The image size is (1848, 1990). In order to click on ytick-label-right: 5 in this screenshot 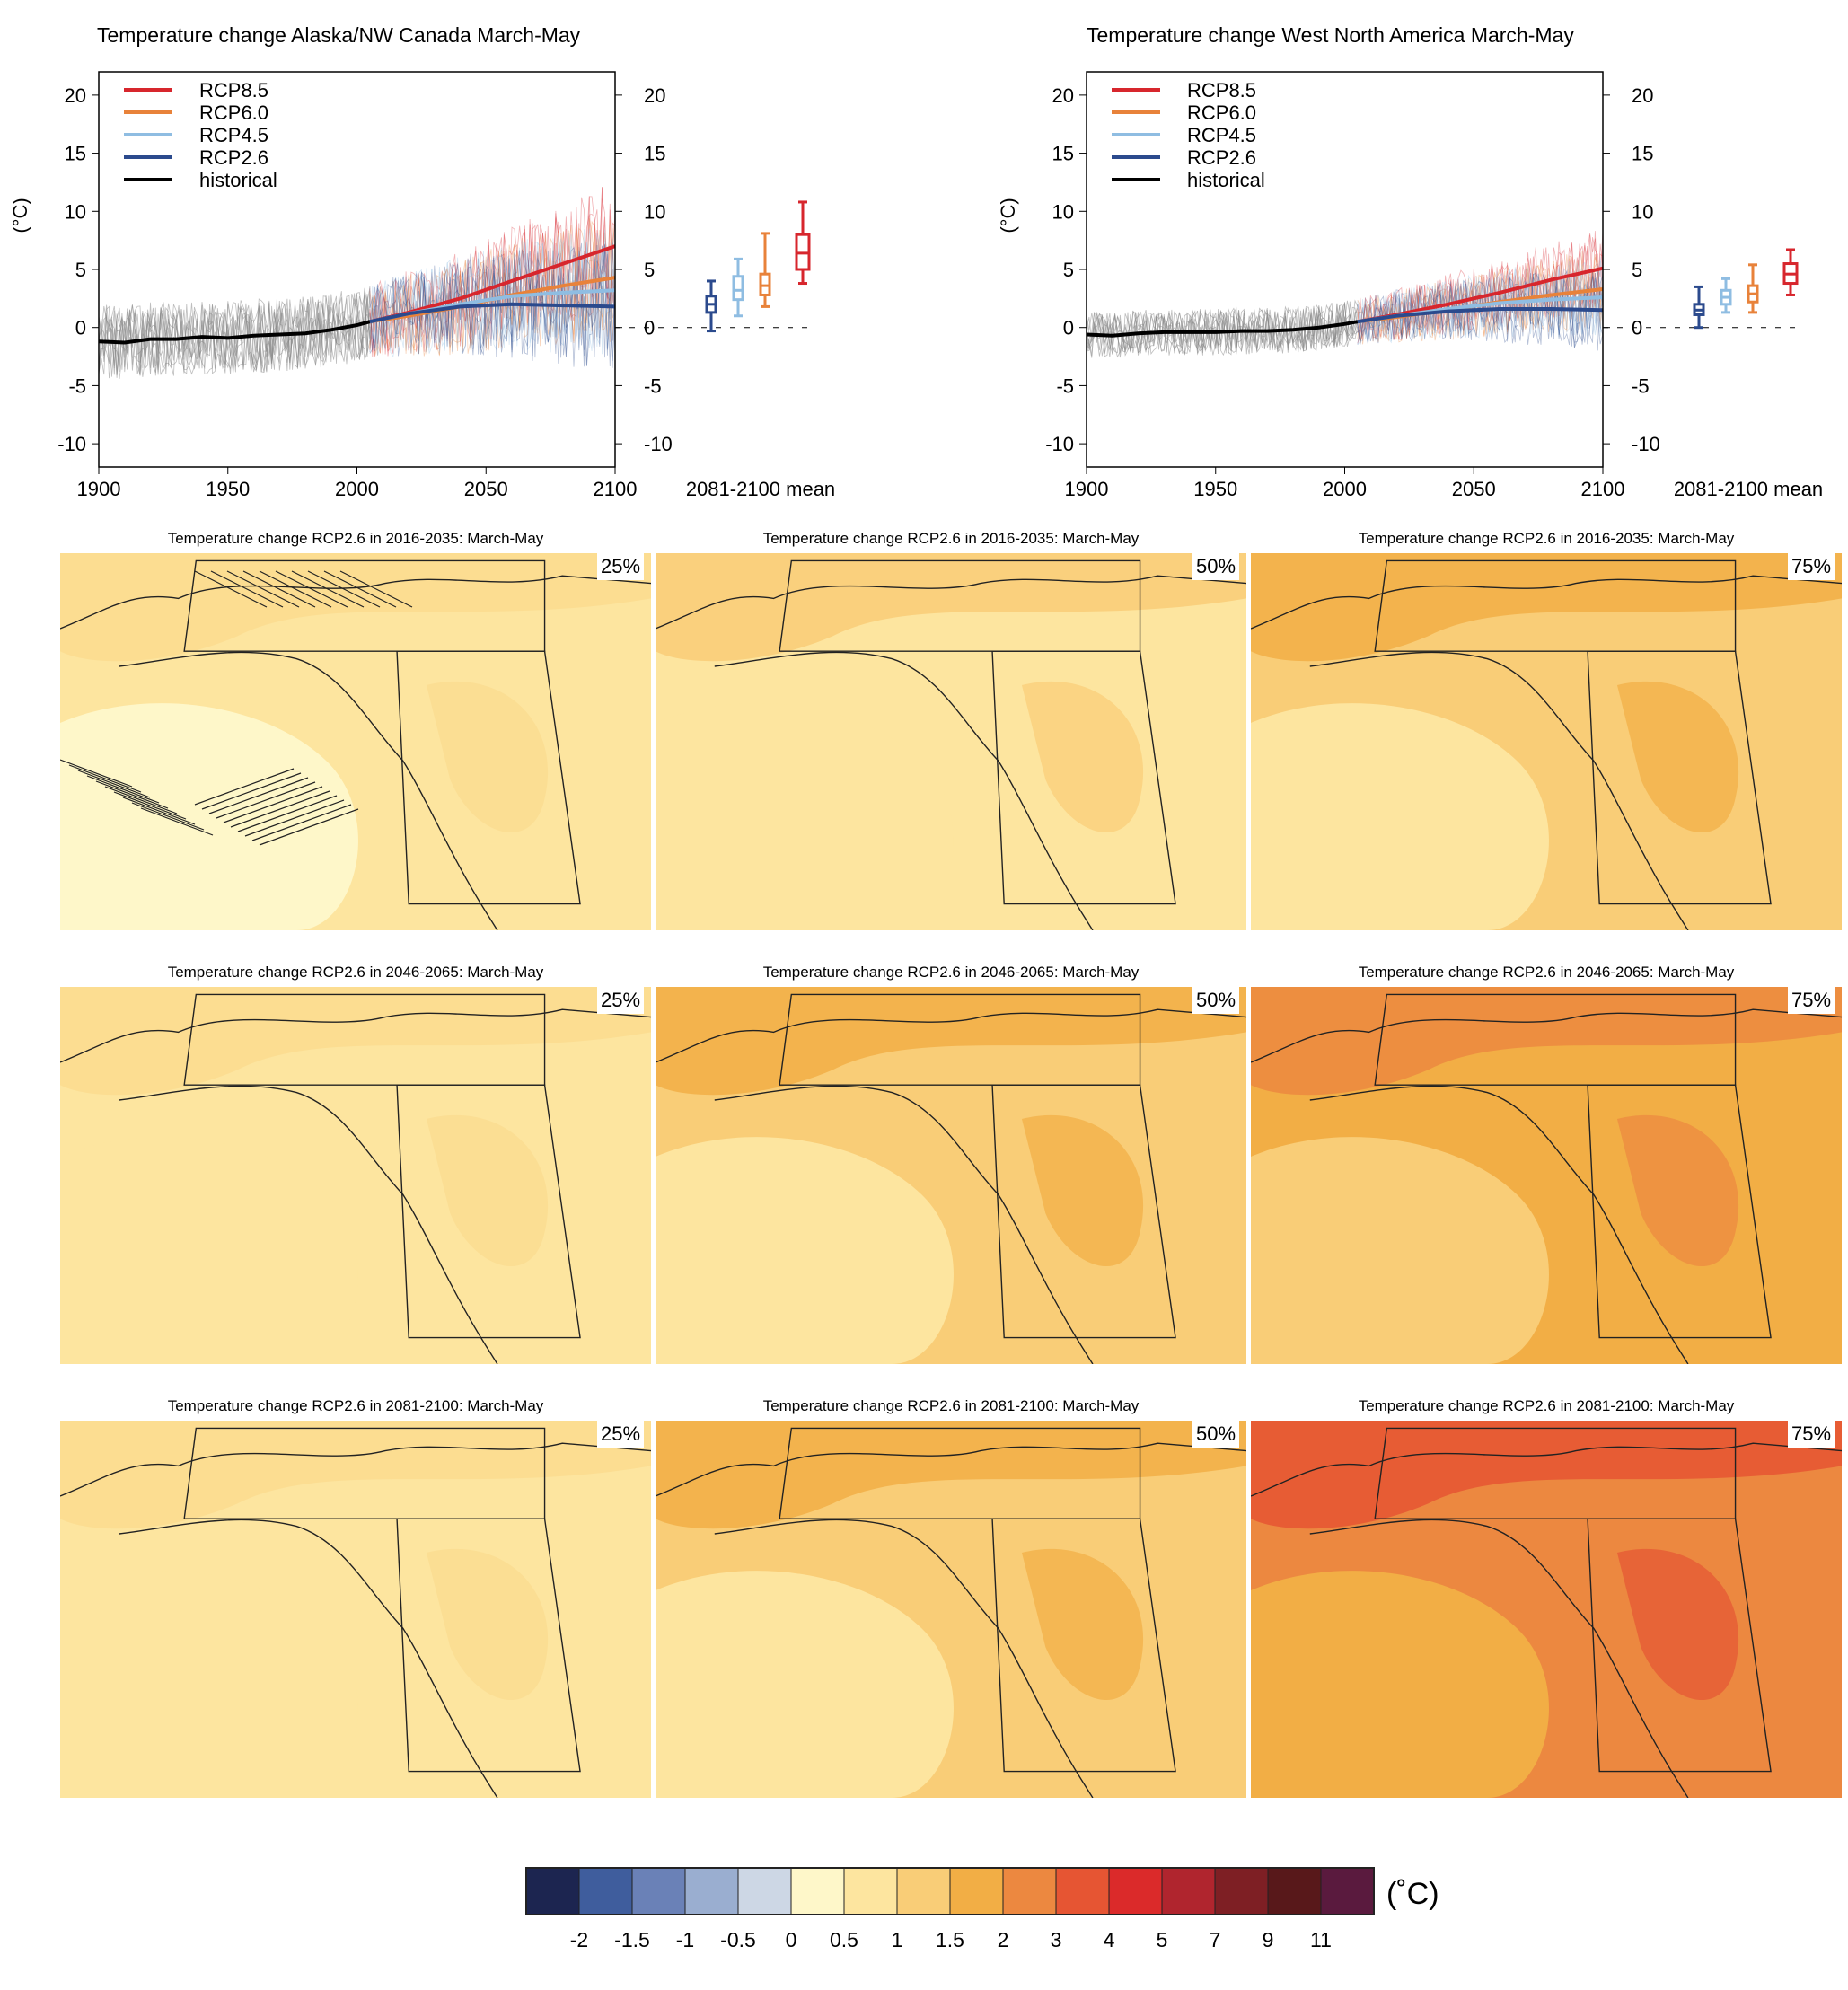, I will do `click(649, 270)`.